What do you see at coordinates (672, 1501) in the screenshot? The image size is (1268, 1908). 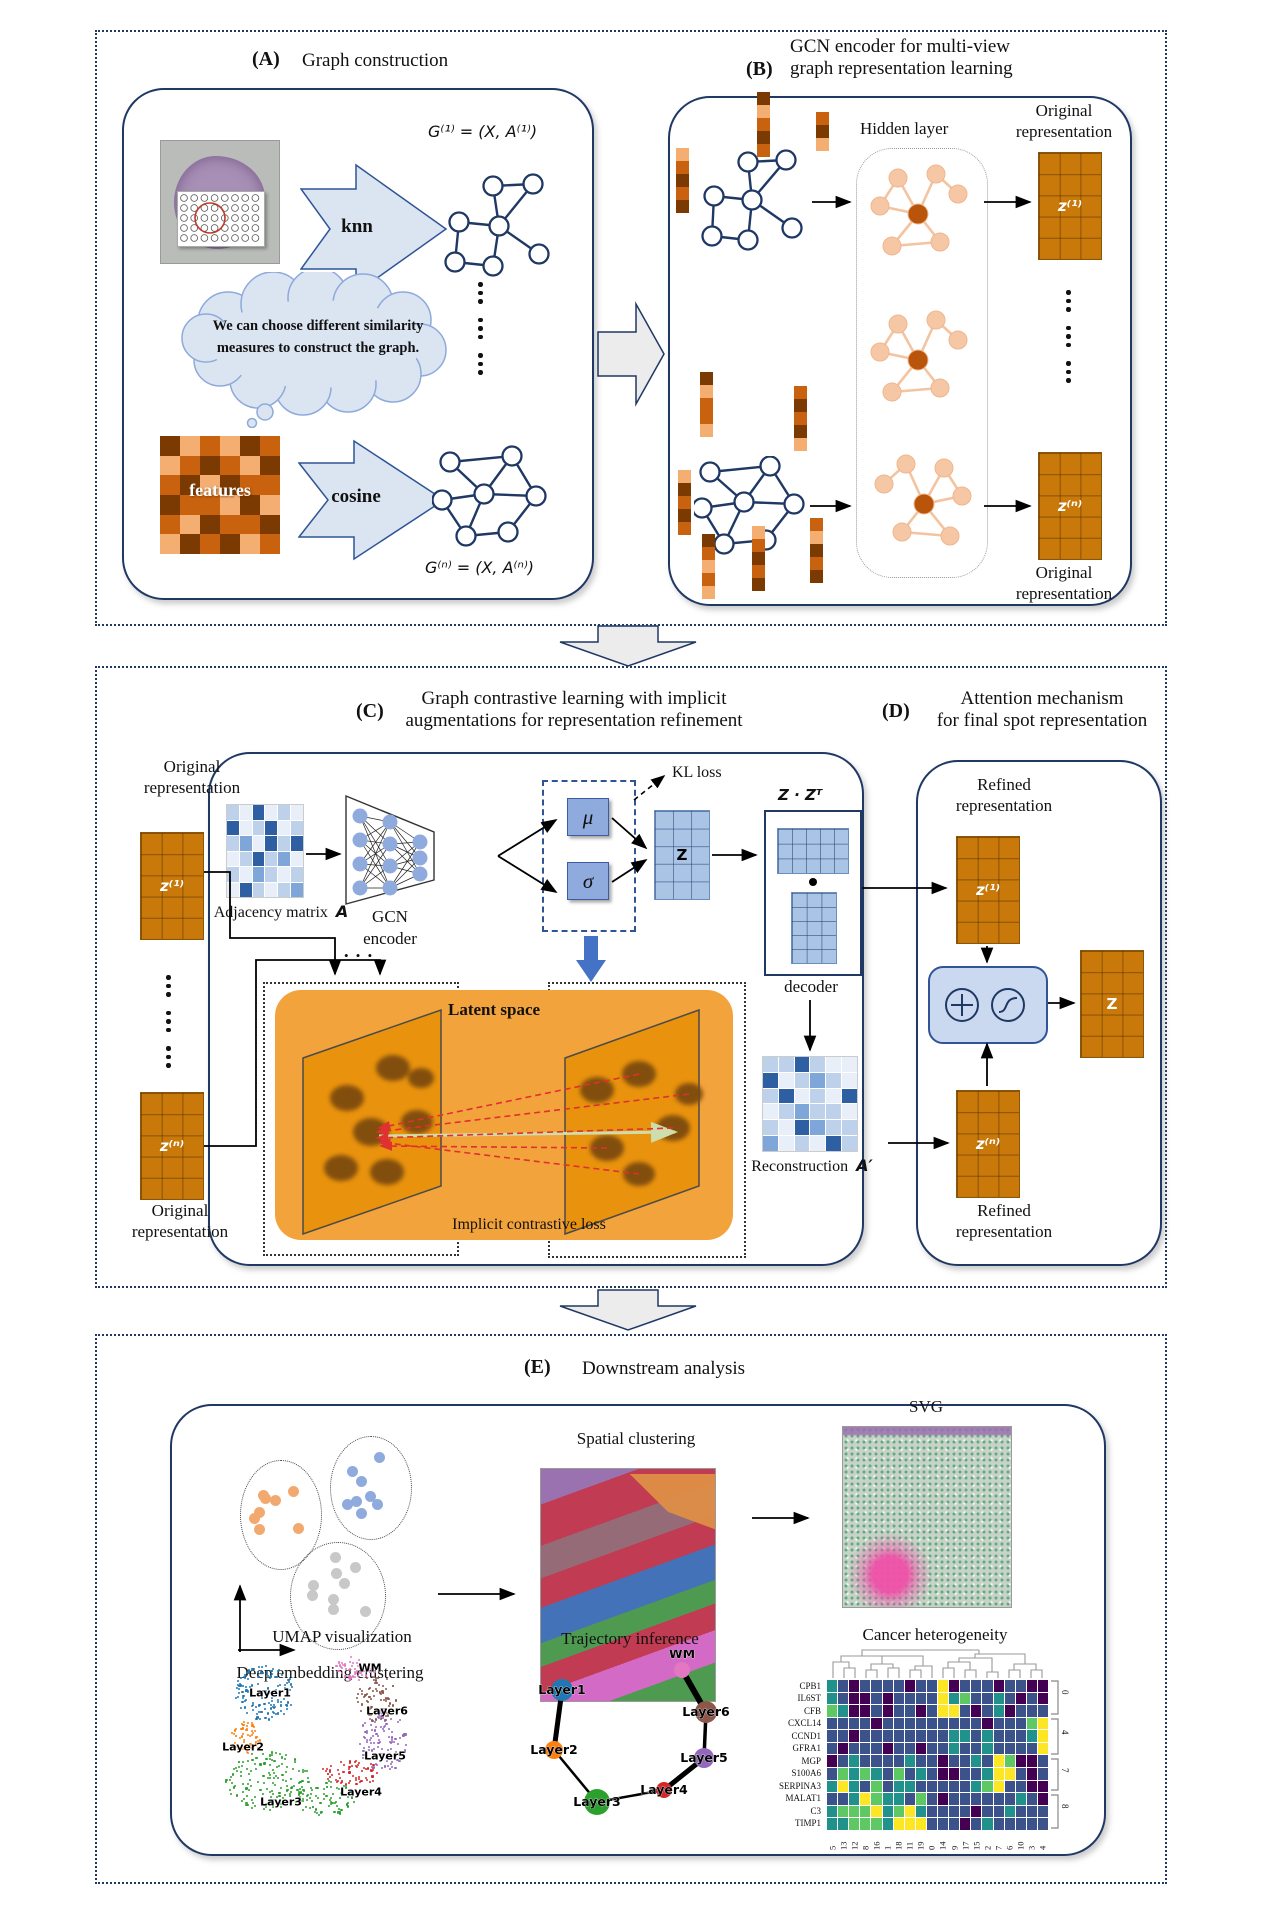 I see `spatial-wedge` at bounding box center [672, 1501].